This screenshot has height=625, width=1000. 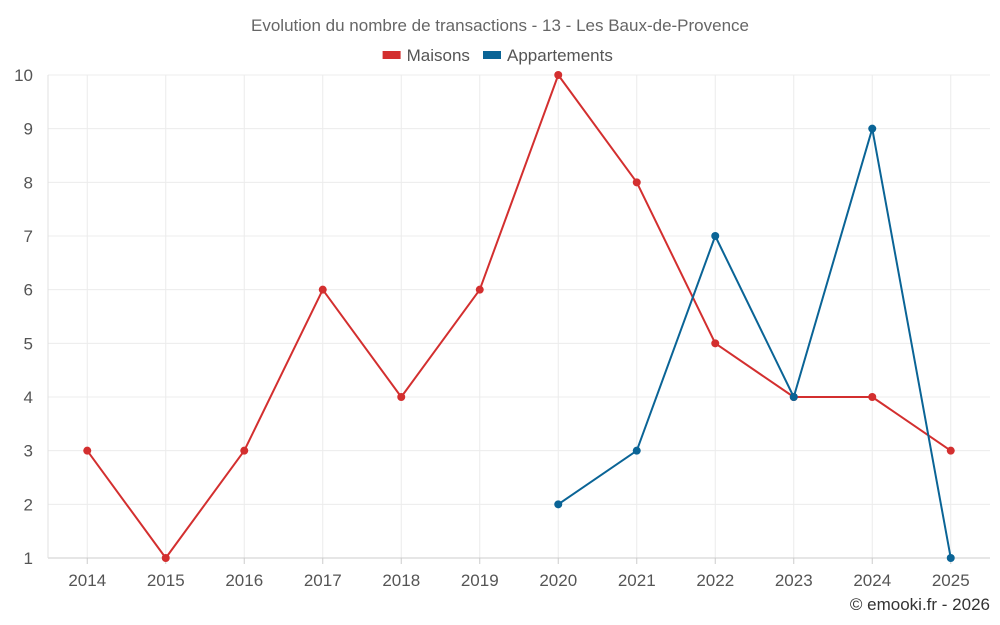 I want to click on legend-swatch-appartements, so click(x=492, y=55).